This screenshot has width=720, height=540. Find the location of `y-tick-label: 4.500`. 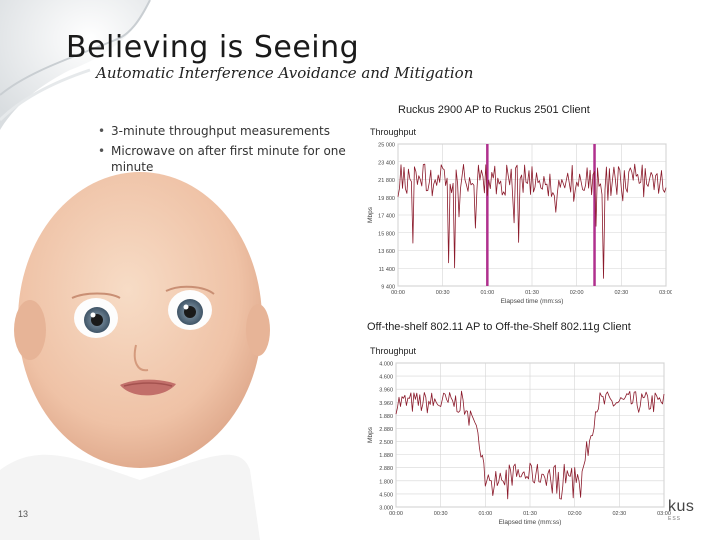

y-tick-label: 4.500 is located at coordinates (386, 495).